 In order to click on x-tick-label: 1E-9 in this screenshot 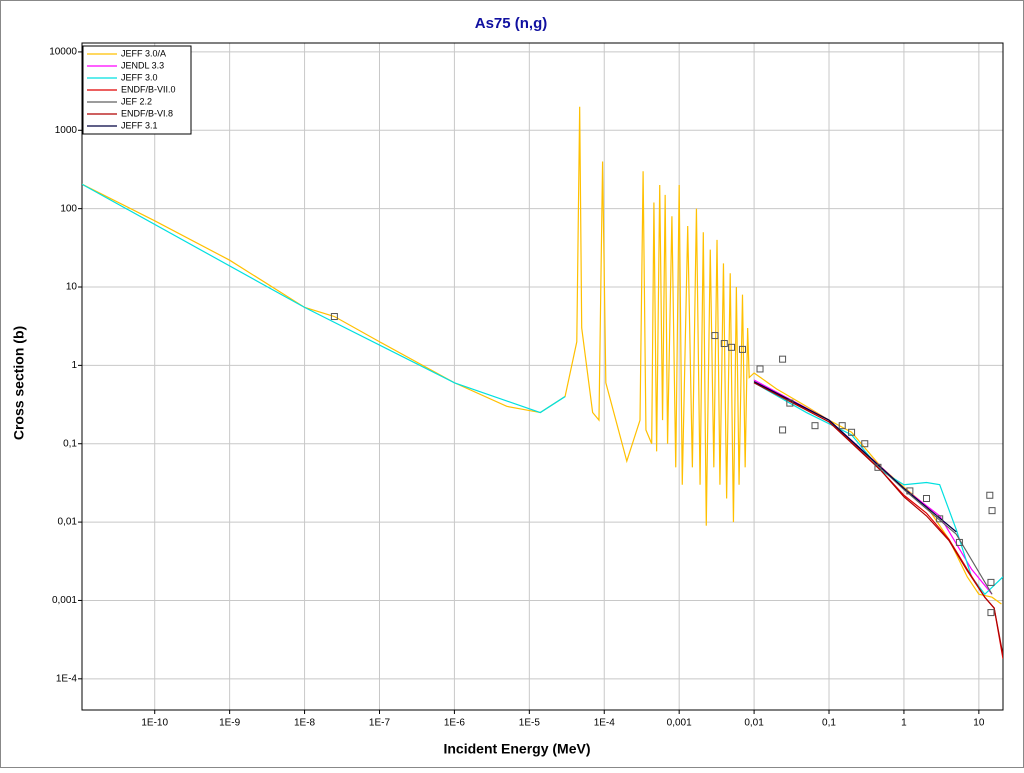, I will do `click(230, 723)`.